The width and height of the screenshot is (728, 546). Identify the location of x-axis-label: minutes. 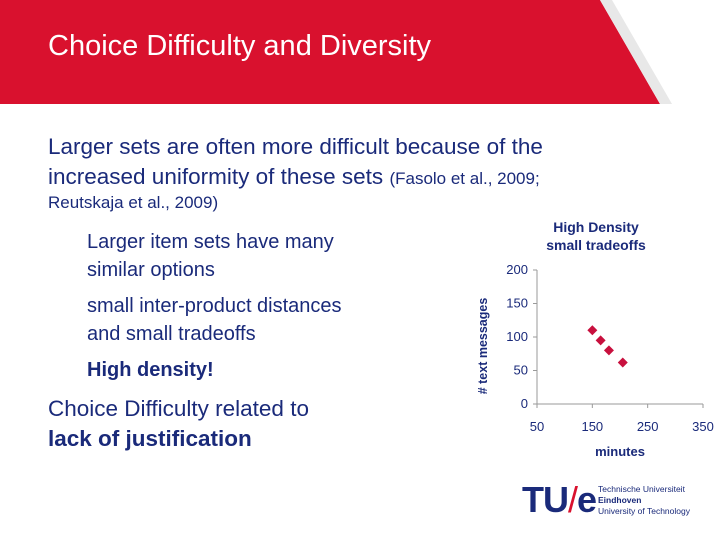
(620, 451).